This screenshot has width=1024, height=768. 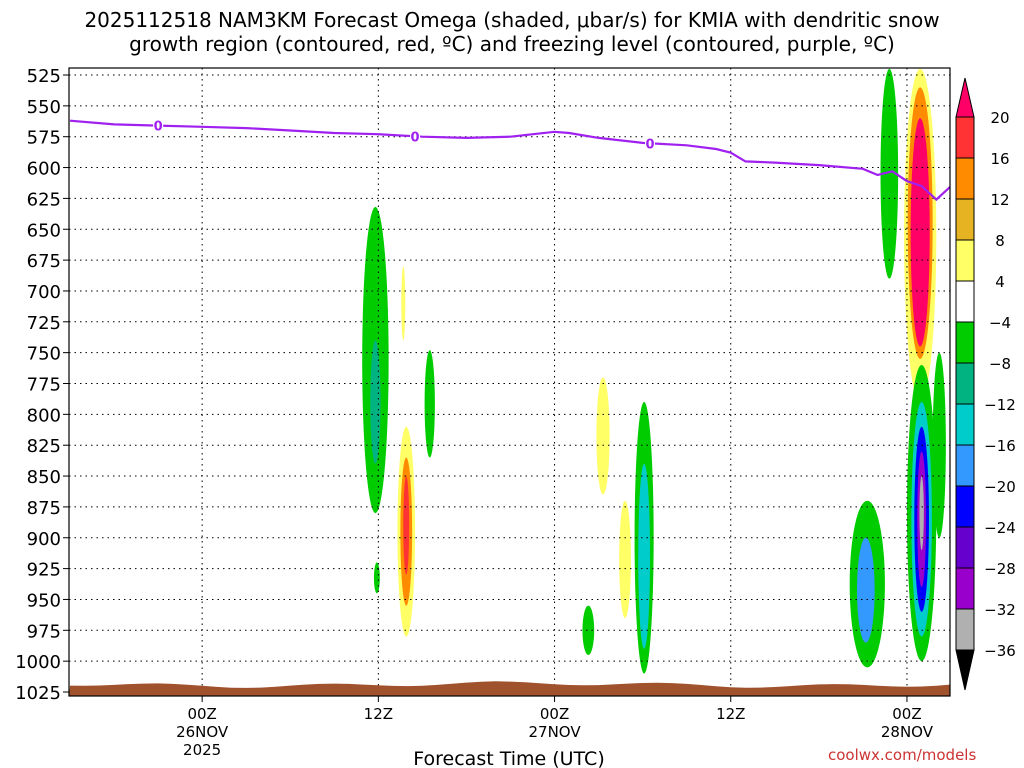 I want to click on y-tick-label: 625, so click(x=44, y=199).